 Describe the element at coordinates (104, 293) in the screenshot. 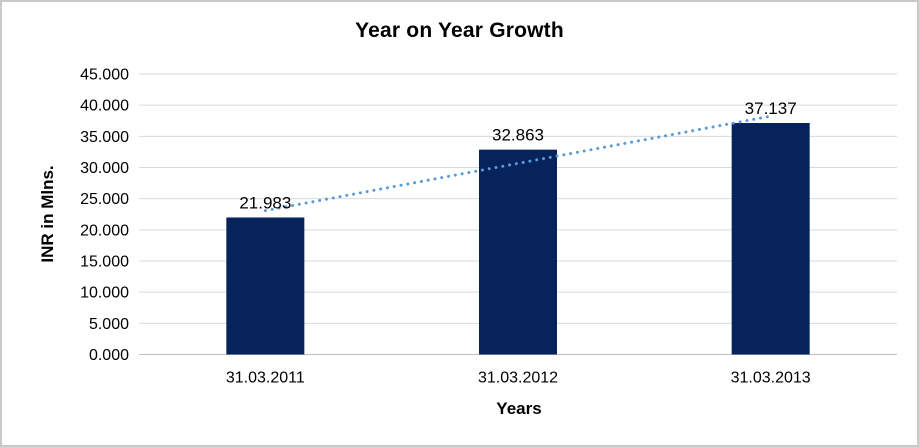

I see `y-tick-label: 10.000` at that location.